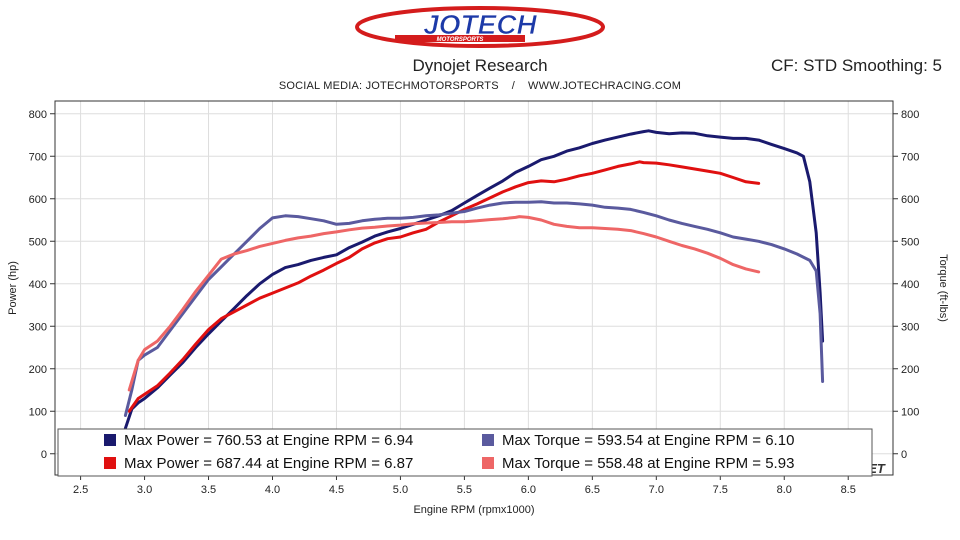 This screenshot has width=960, height=540. I want to click on correction-factor-label: CF: STD Smoothing: 5, so click(856, 65).